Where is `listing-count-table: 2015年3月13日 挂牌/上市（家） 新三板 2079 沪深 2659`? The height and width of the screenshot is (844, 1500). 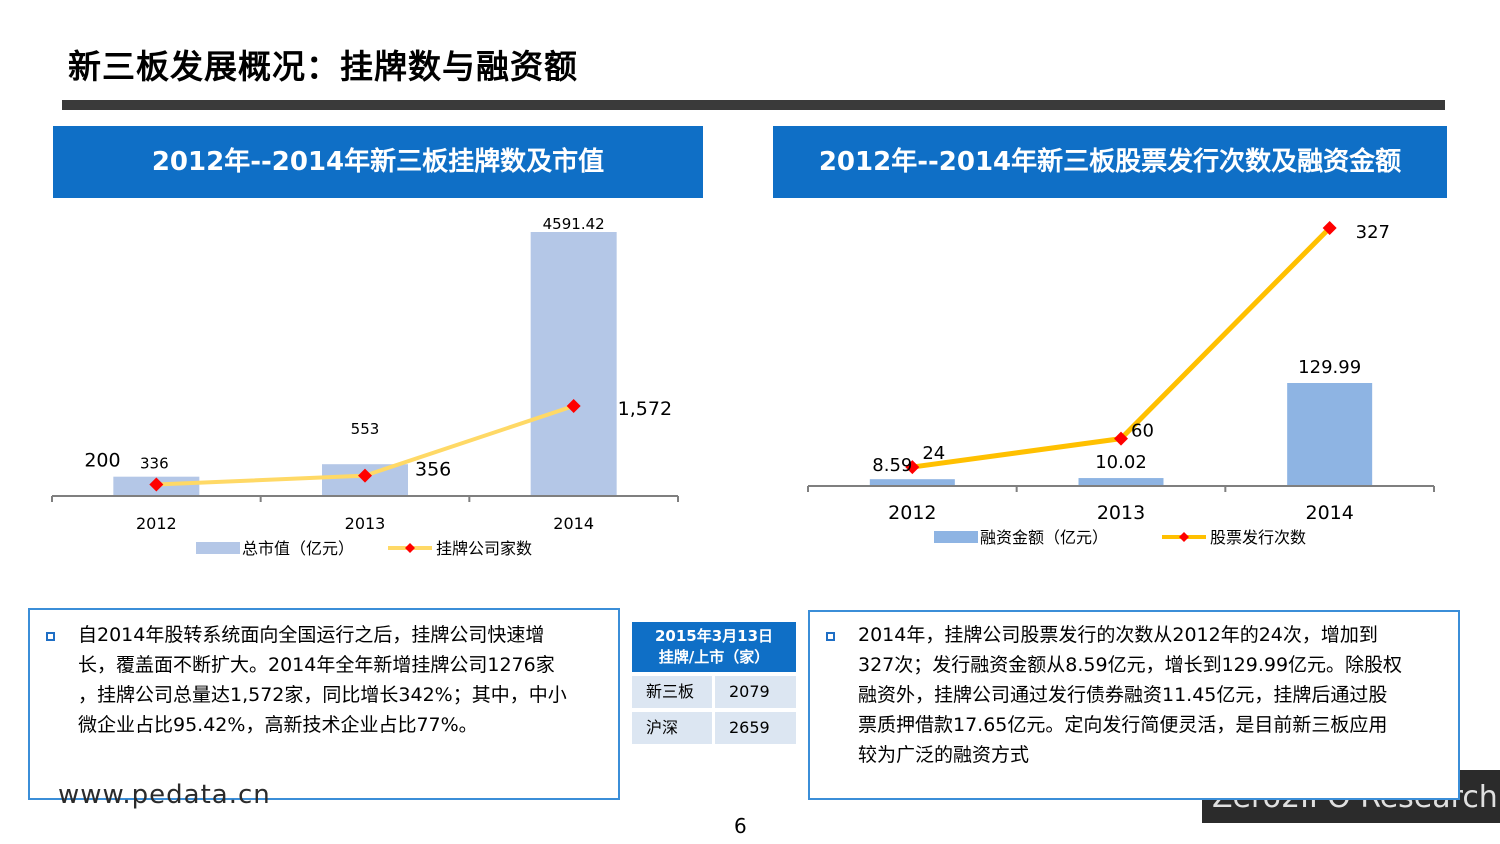
listing-count-table: 2015年3月13日 挂牌/上市（家） 新三板 2079 沪深 2659 is located at coordinates (714, 683).